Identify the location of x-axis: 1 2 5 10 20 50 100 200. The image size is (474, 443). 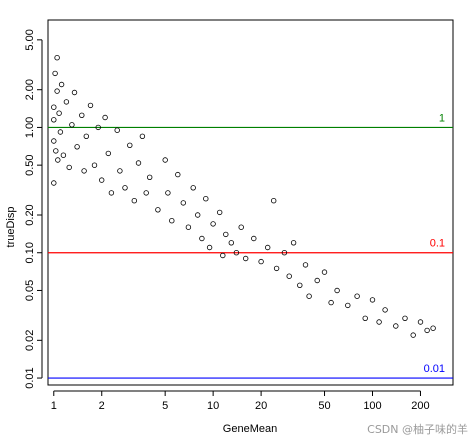
(240, 401).